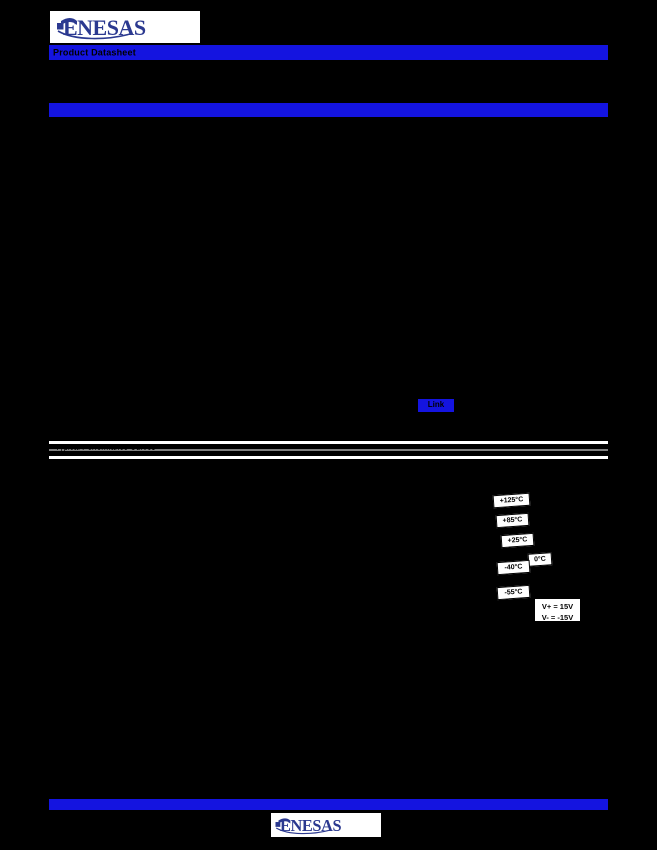  What do you see at coordinates (513, 592) in the screenshot?
I see `callout-tm55: -55°C` at bounding box center [513, 592].